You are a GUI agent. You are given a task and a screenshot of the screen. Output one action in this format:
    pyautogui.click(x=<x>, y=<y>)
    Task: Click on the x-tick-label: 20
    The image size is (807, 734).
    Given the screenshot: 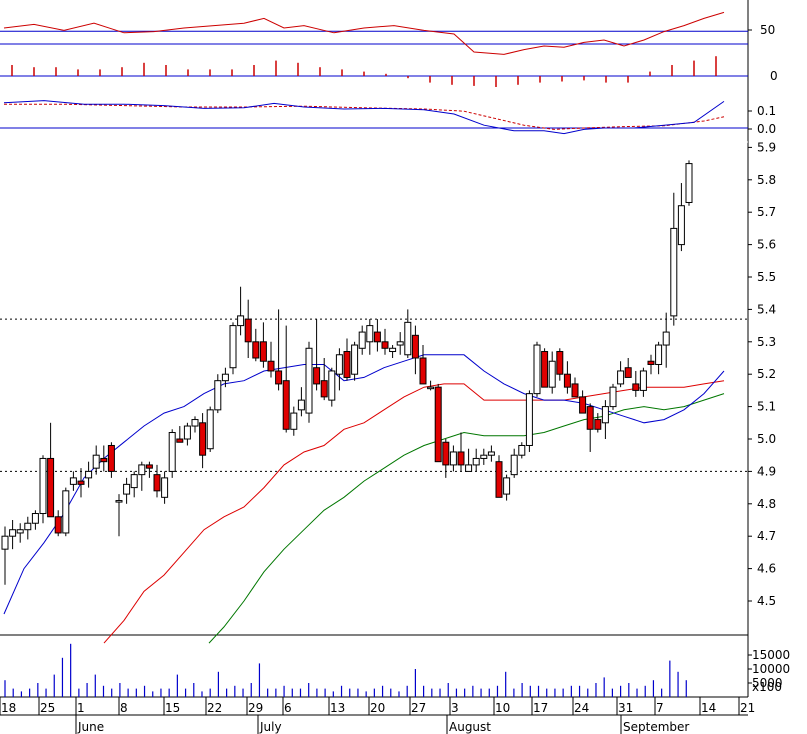 What is the action you would take?
    pyautogui.click(x=377, y=708)
    